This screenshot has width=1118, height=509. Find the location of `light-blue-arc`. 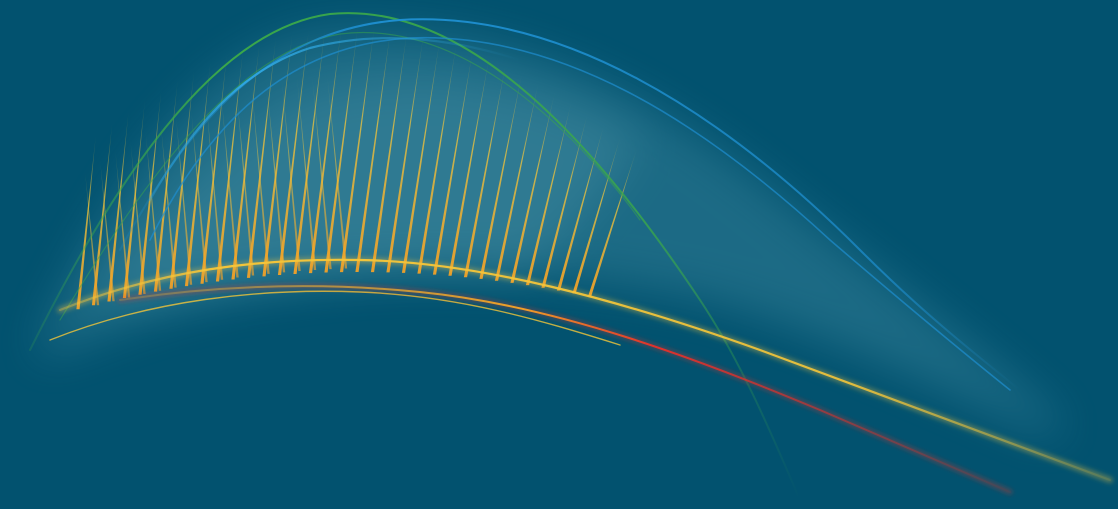

light-blue-arc is located at coordinates (335, 119).